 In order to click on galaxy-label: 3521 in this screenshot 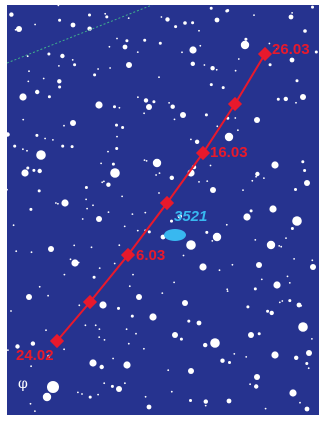, I will do `click(191, 216)`.